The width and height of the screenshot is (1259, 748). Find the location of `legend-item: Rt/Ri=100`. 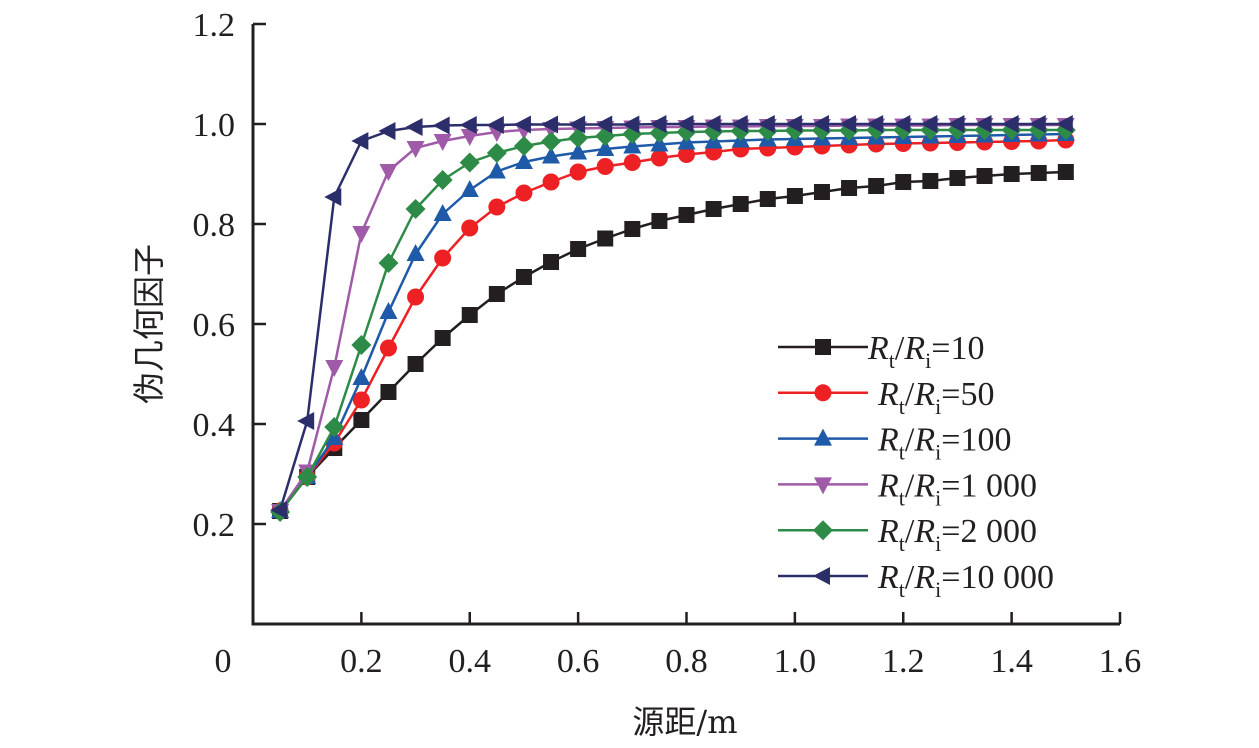

legend-item: Rt/Ri=100 is located at coordinates (894, 443).